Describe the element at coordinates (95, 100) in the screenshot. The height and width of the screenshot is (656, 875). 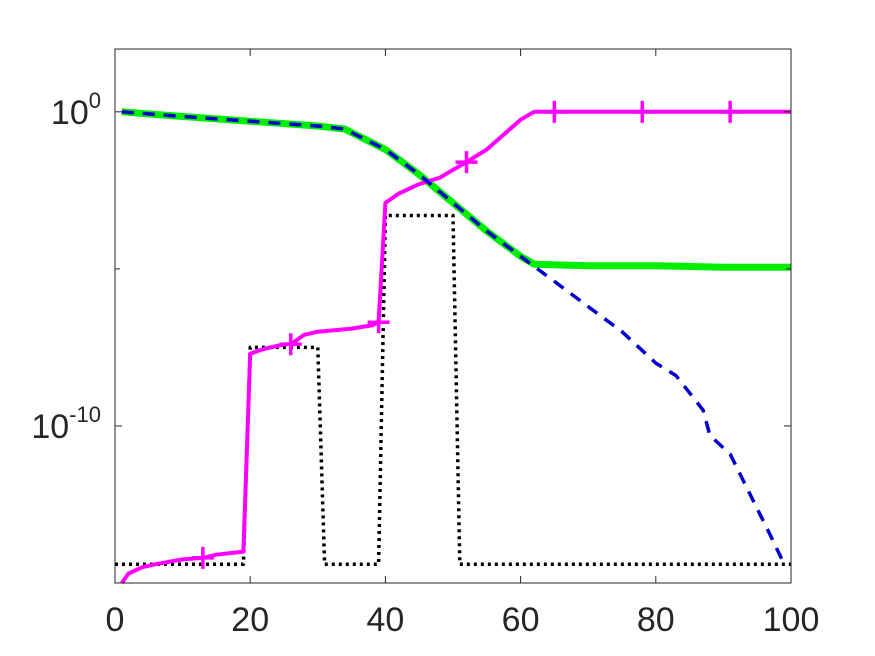
I see `y-tick-label-exponent-0: 0` at that location.